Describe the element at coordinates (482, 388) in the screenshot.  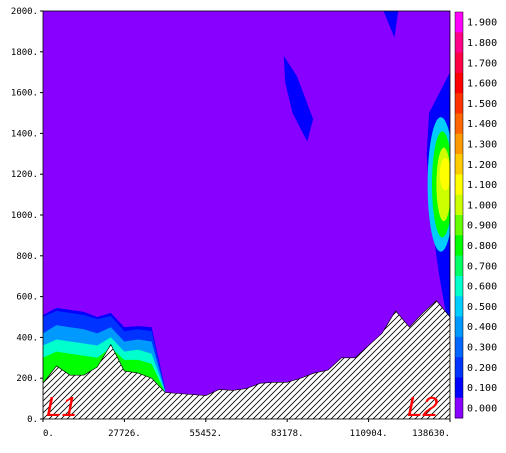
I see `colorbar-label: 0.100` at that location.